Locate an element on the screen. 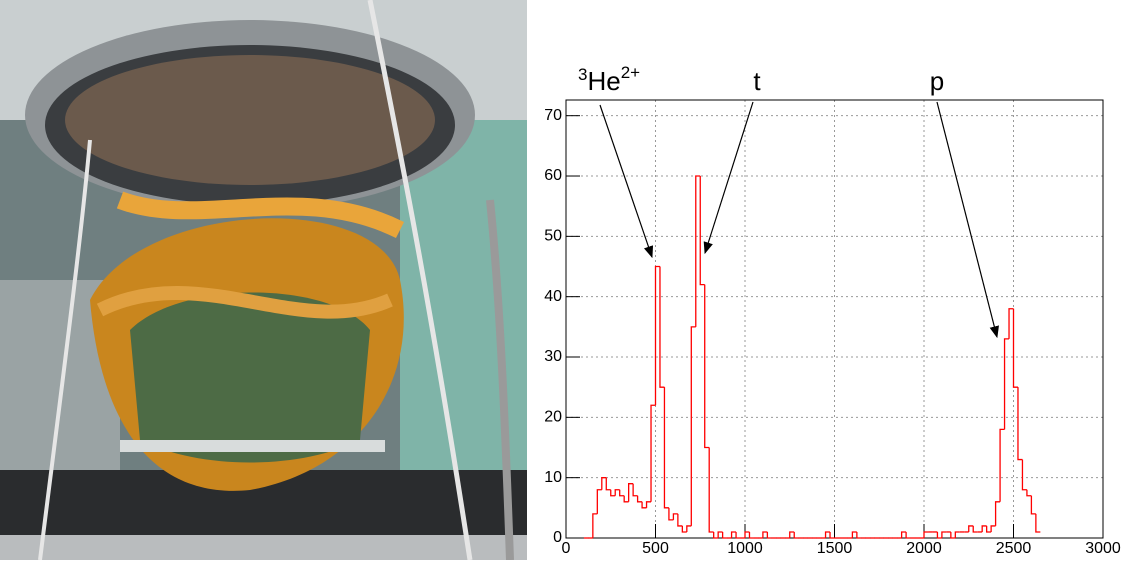 Image resolution: width=1121 pixels, height=565 pixels. annotation: 3He2+ is located at coordinates (609, 79).